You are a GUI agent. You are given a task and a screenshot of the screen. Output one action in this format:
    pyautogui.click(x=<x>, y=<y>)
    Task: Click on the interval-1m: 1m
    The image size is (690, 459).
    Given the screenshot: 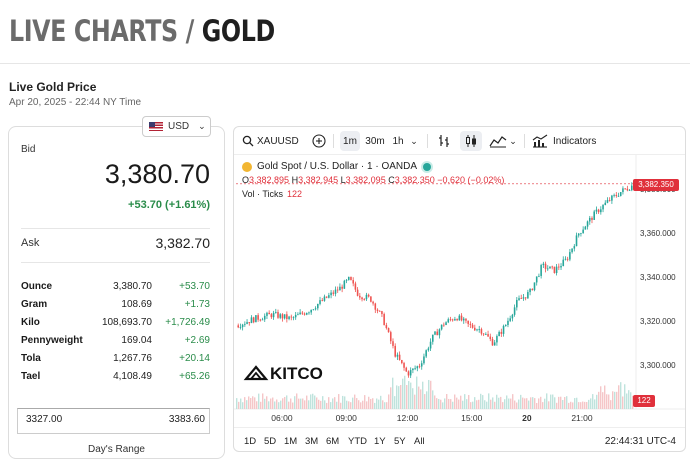 What is the action you would take?
    pyautogui.click(x=350, y=141)
    